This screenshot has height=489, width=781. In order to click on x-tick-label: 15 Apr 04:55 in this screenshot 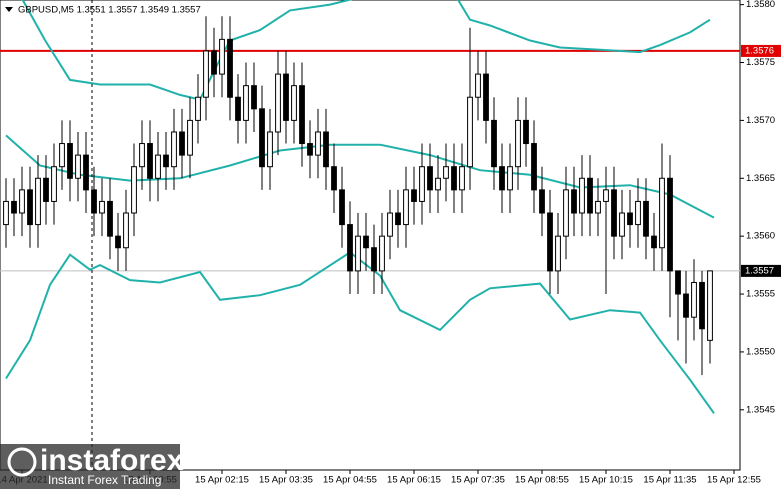, I will do `click(350, 480)`.